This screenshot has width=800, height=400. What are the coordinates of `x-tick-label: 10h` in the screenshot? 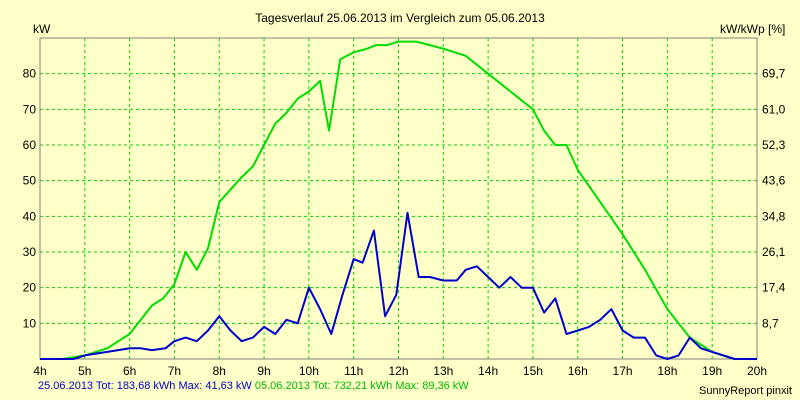 It's located at (309, 371).